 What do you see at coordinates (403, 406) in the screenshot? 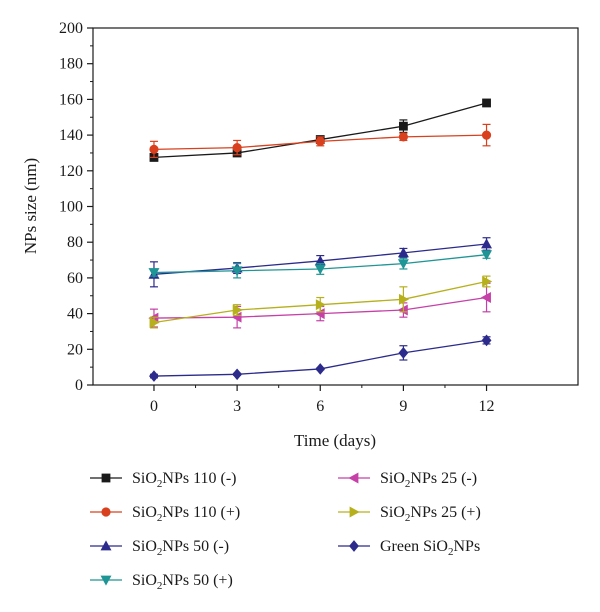
I see `x-tick-label: 9` at bounding box center [403, 406].